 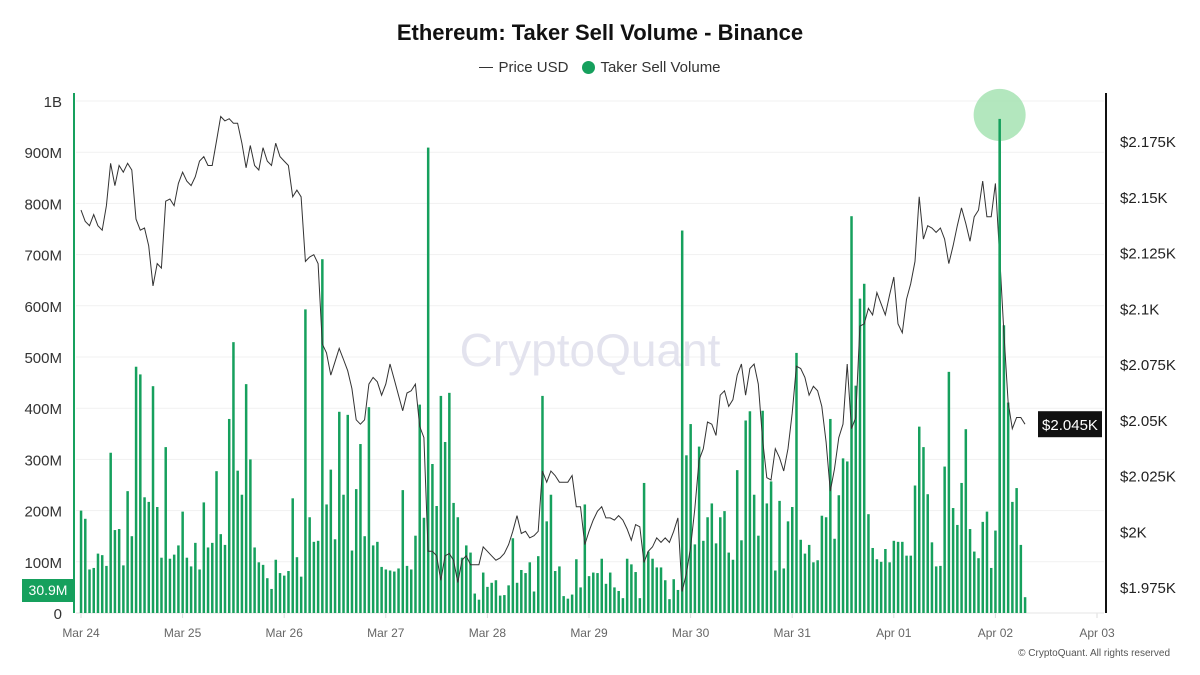 I want to click on legend-price: Price USD, so click(x=533, y=67).